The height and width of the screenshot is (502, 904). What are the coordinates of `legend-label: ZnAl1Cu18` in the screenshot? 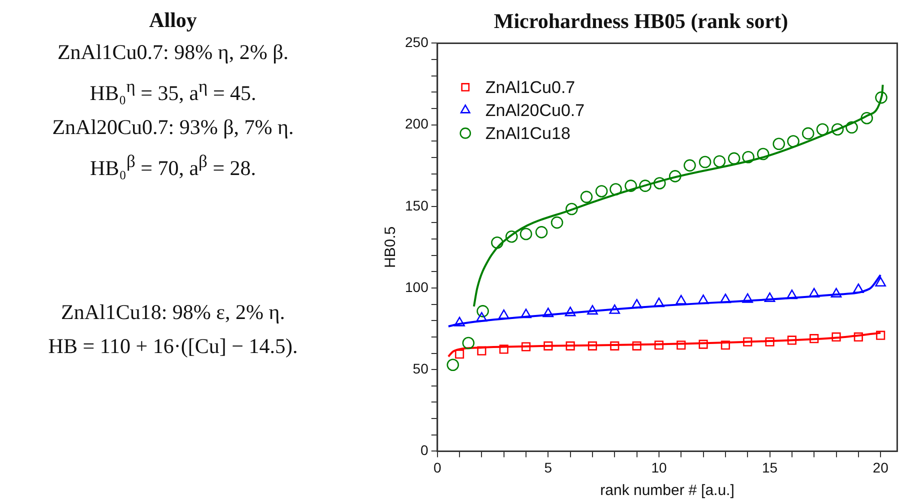 It's located at (527, 133).